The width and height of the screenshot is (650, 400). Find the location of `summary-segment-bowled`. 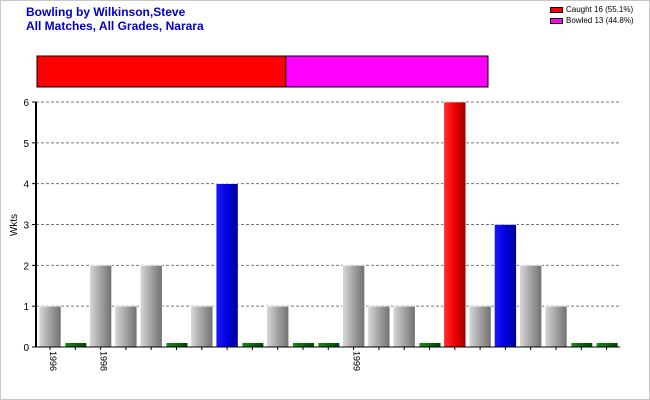

summary-segment-bowled is located at coordinates (387, 71).